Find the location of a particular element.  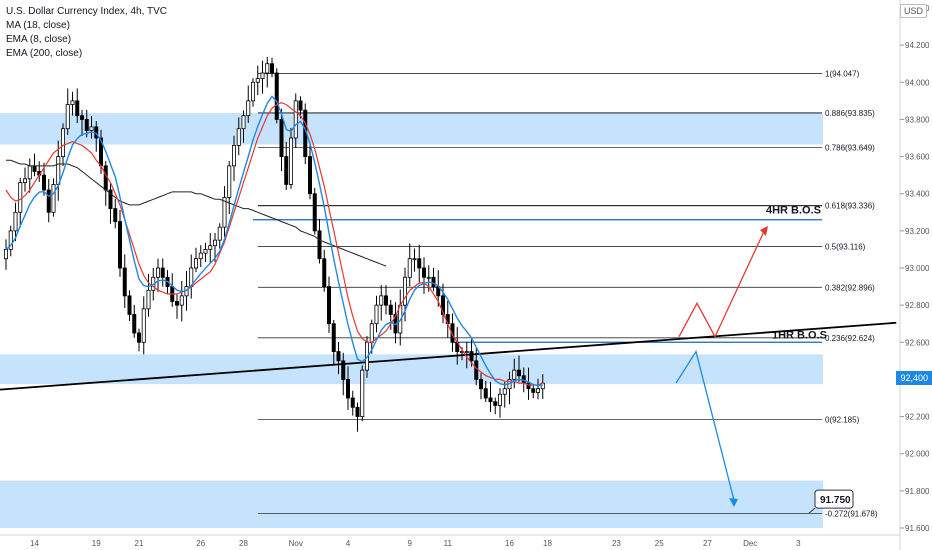

arrowhead-blue is located at coordinates (733, 502).